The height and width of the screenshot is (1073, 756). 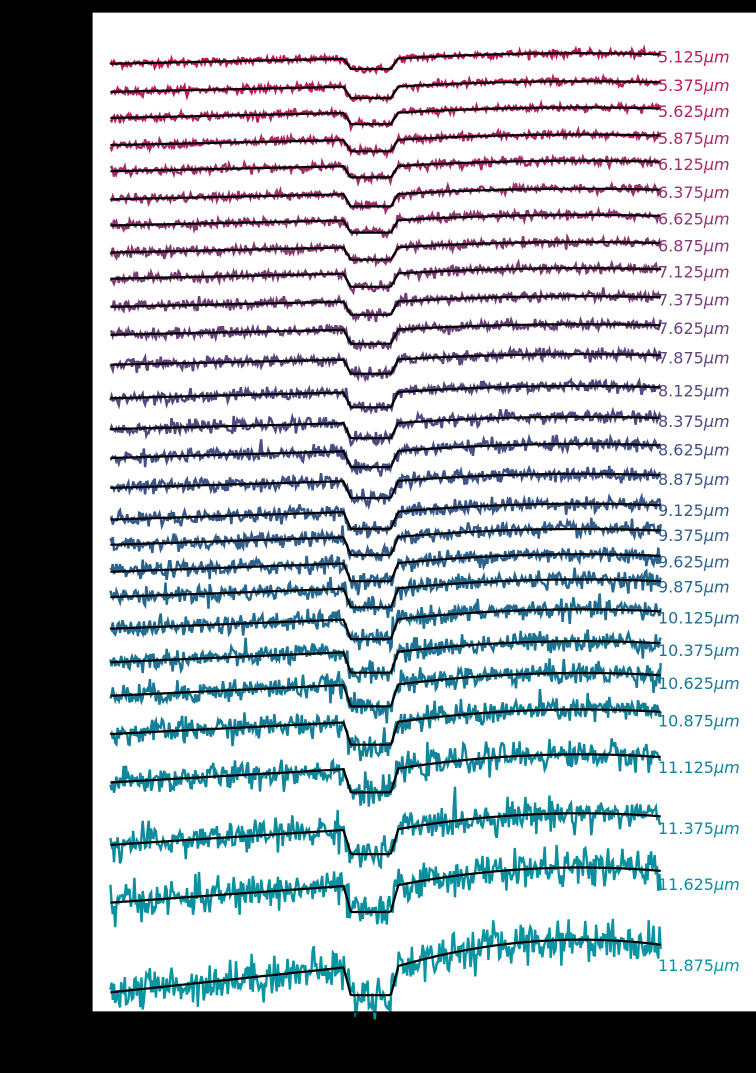 I want to click on series-label-10.125: 10.125μm, so click(x=699, y=618).